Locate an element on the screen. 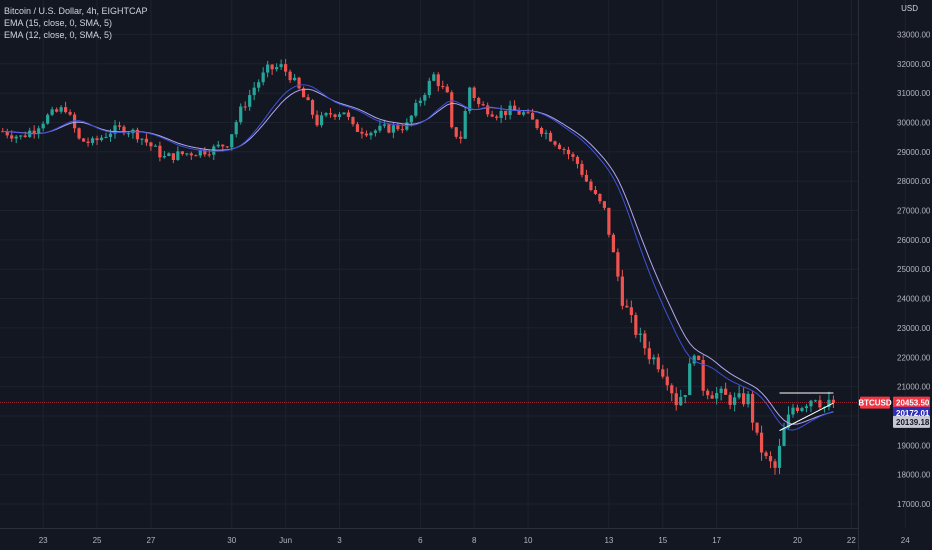 The height and width of the screenshot is (550, 932). currency-label: USD is located at coordinates (909, 8).